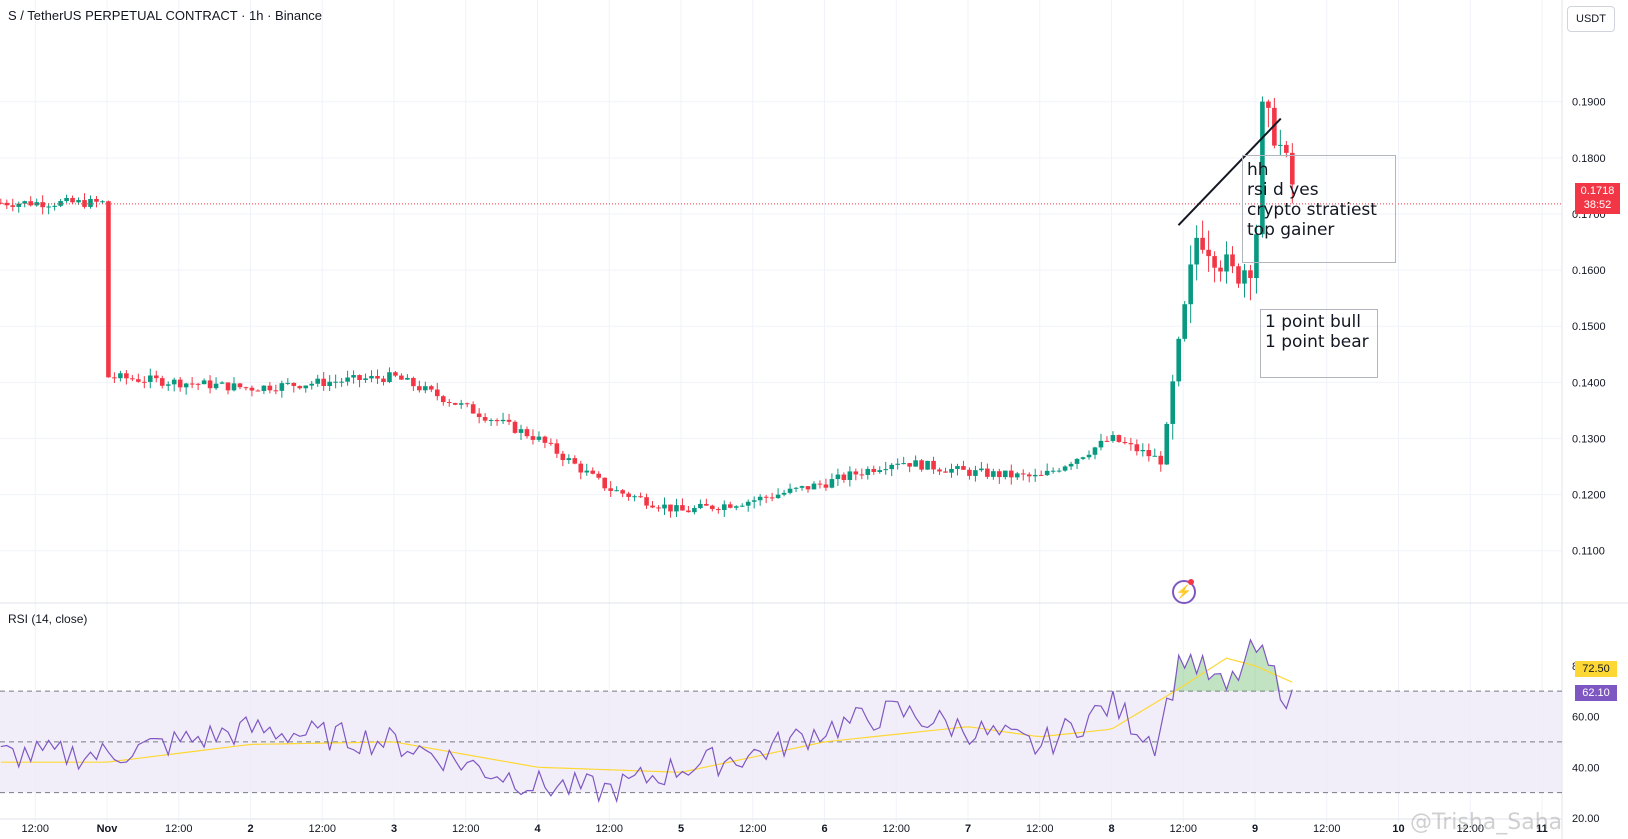 The image size is (1628, 839). Describe the element at coordinates (1596, 693) in the screenshot. I see `rsi-value-tag: 62.10` at that location.